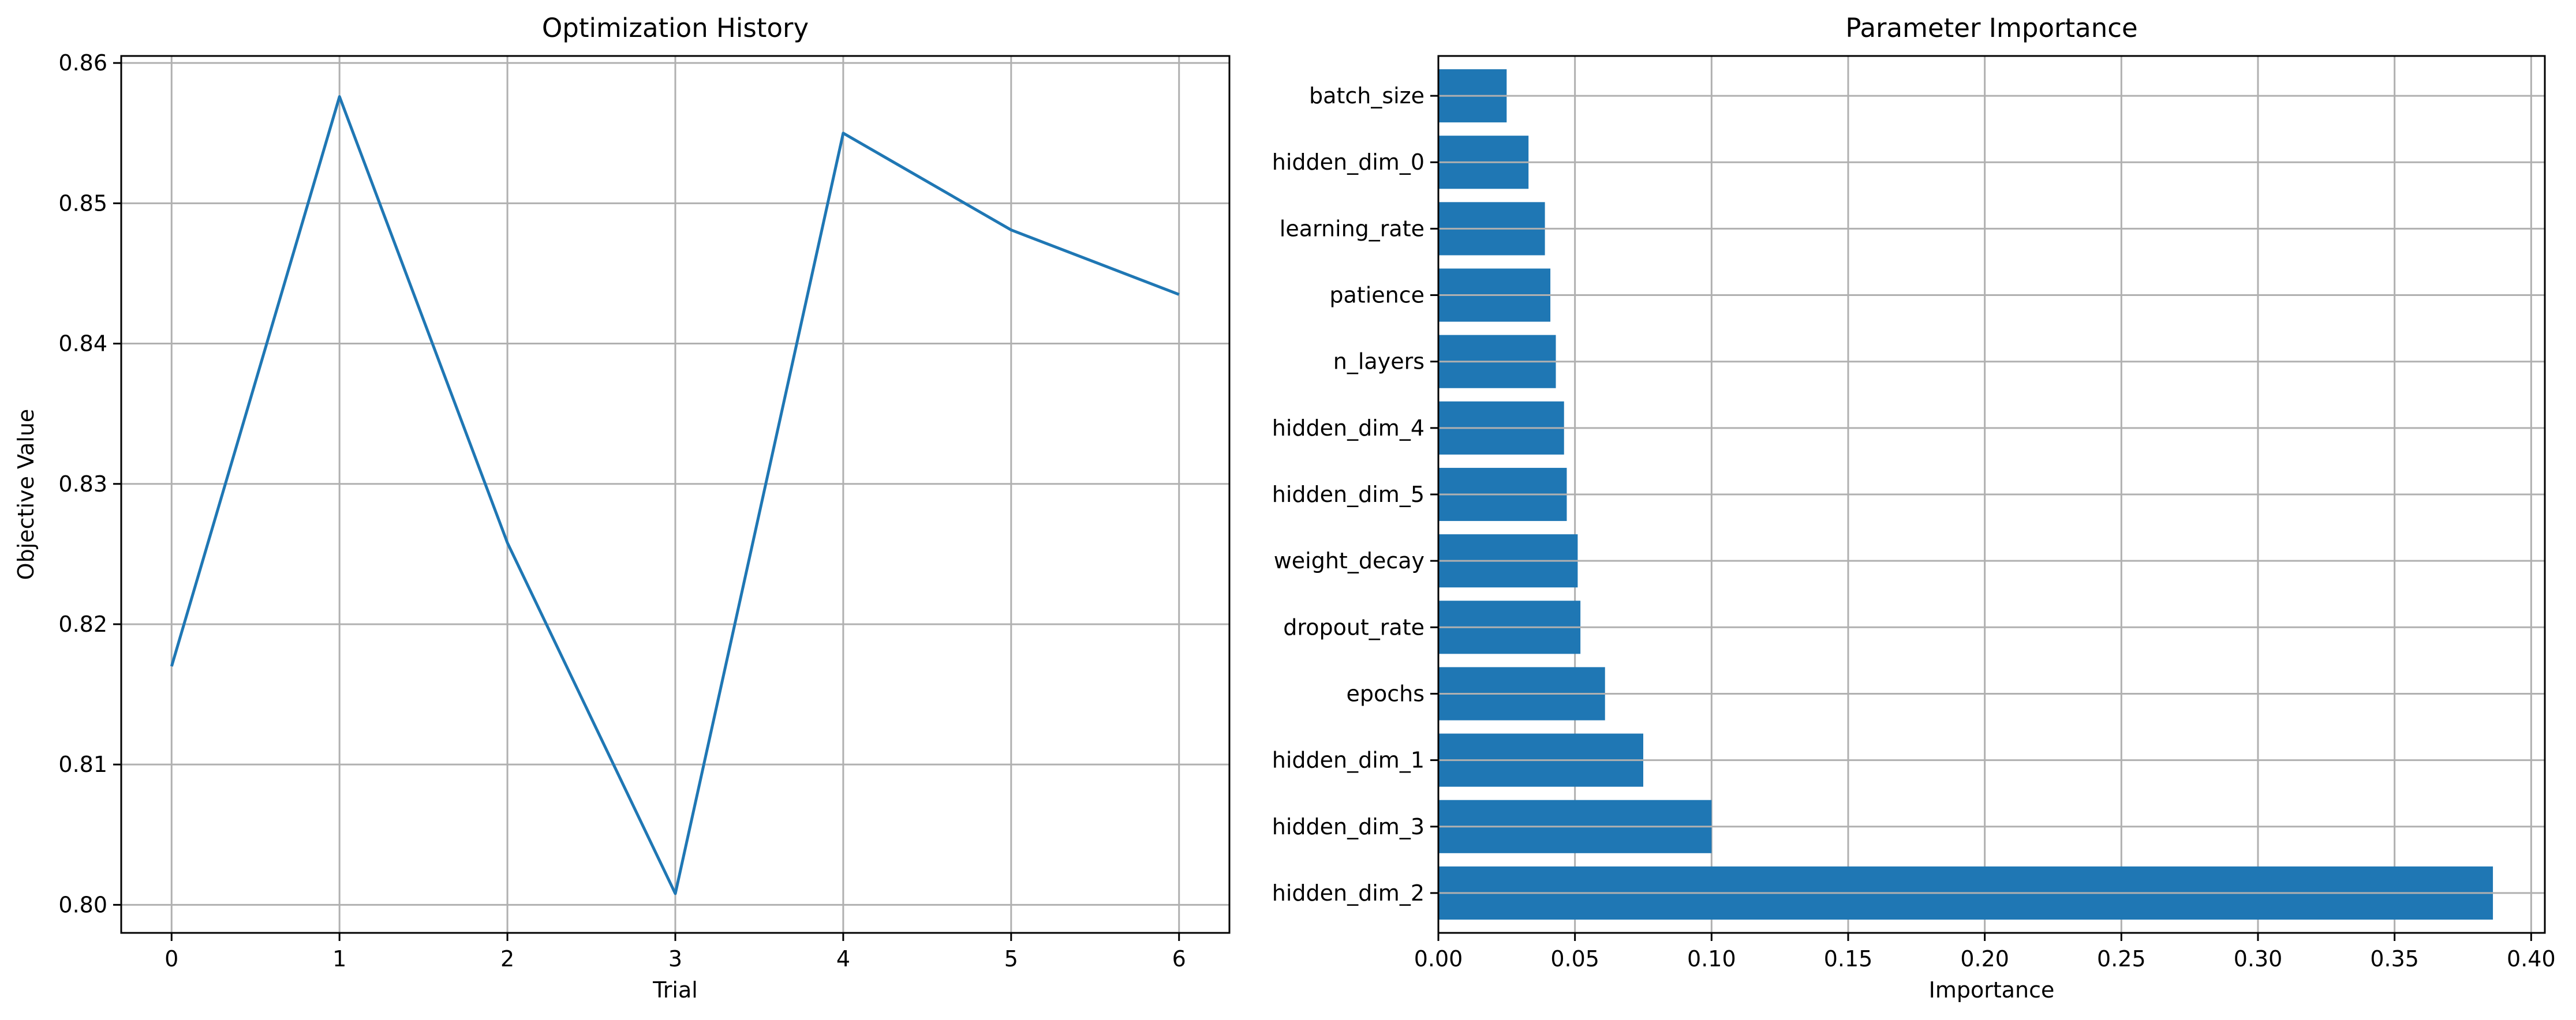  What do you see at coordinates (82, 904) in the screenshot?
I see `y-tick-label: 0.80` at bounding box center [82, 904].